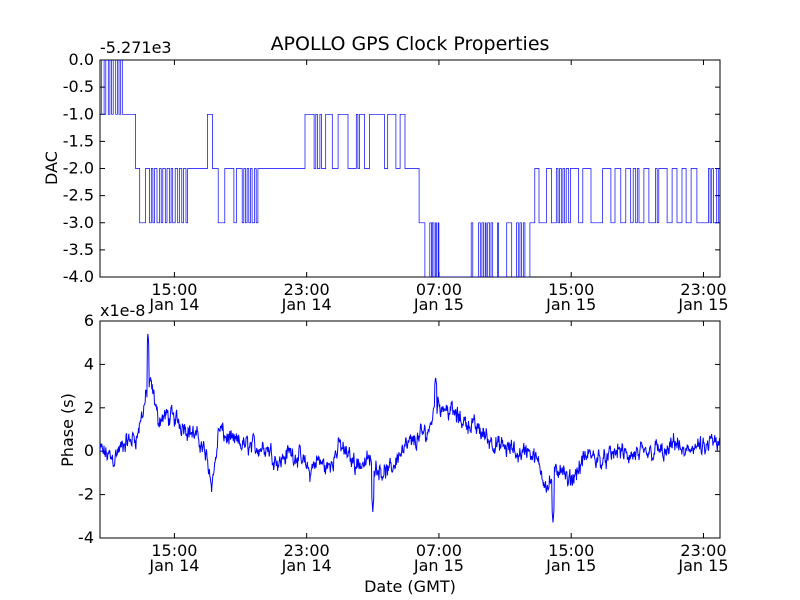  Describe the element at coordinates (89, 320) in the screenshot. I see `y-tick-label: 6` at that location.